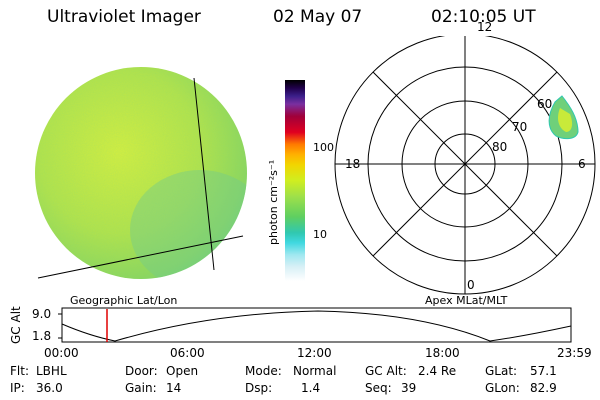  Describe the element at coordinates (259, 388) in the screenshot. I see `dsp-label: Dsp:` at that location.